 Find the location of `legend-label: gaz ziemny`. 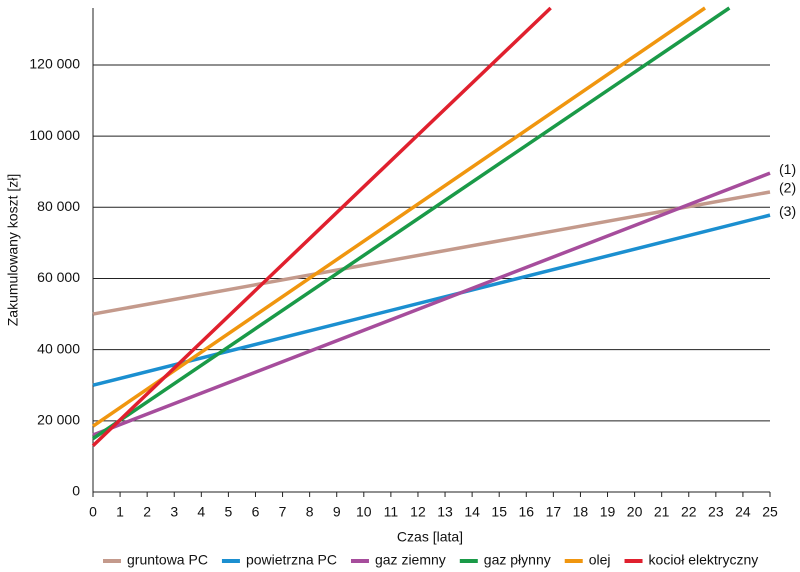

legend-label: gaz ziemny is located at coordinates (410, 560).